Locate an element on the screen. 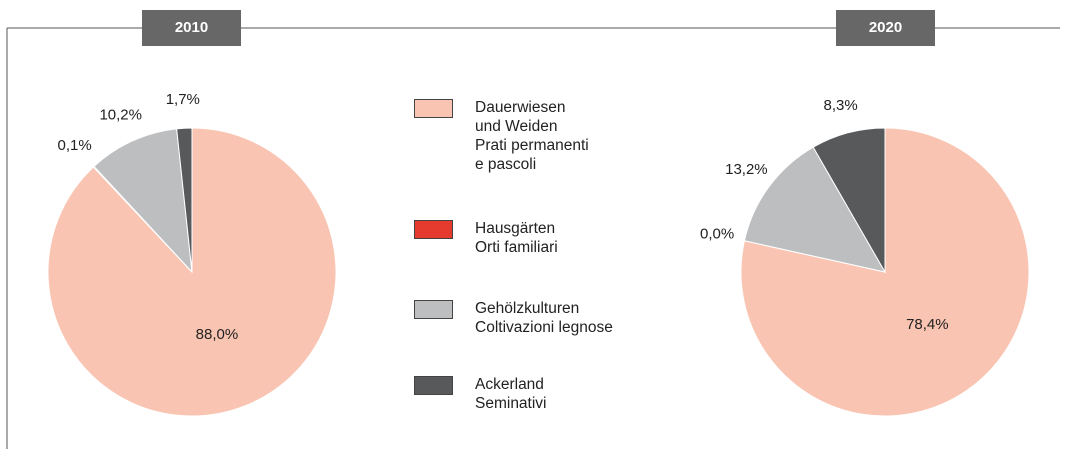 The image size is (1066, 449). data-label: 8,3% is located at coordinates (841, 105).